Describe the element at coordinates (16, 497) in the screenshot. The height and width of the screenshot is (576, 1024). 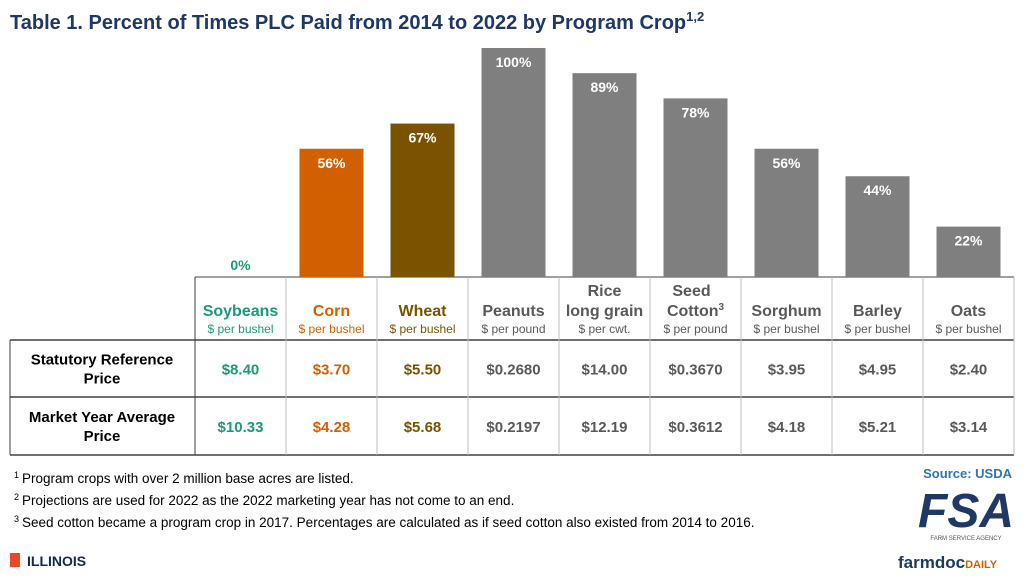
I see `footnote-mark: 2` at that location.